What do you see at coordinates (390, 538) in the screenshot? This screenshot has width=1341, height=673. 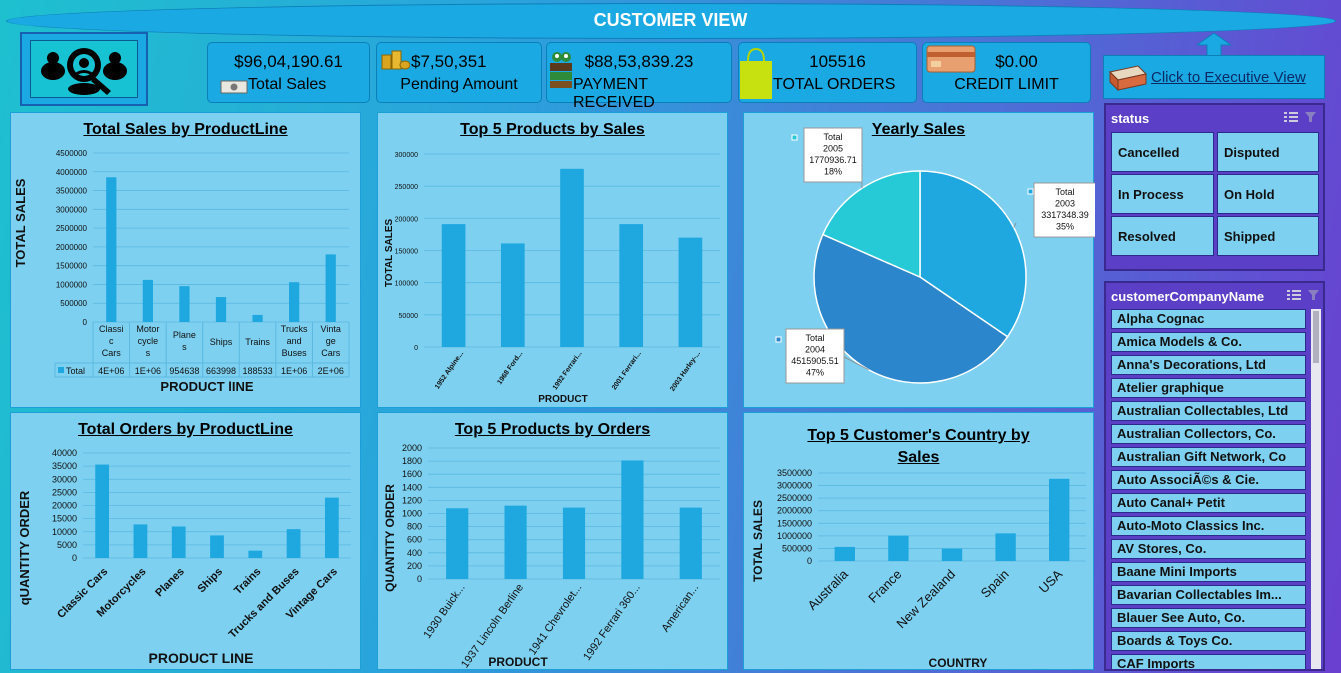 I see `y-axis-label: QUANTITY ORDER` at bounding box center [390, 538].